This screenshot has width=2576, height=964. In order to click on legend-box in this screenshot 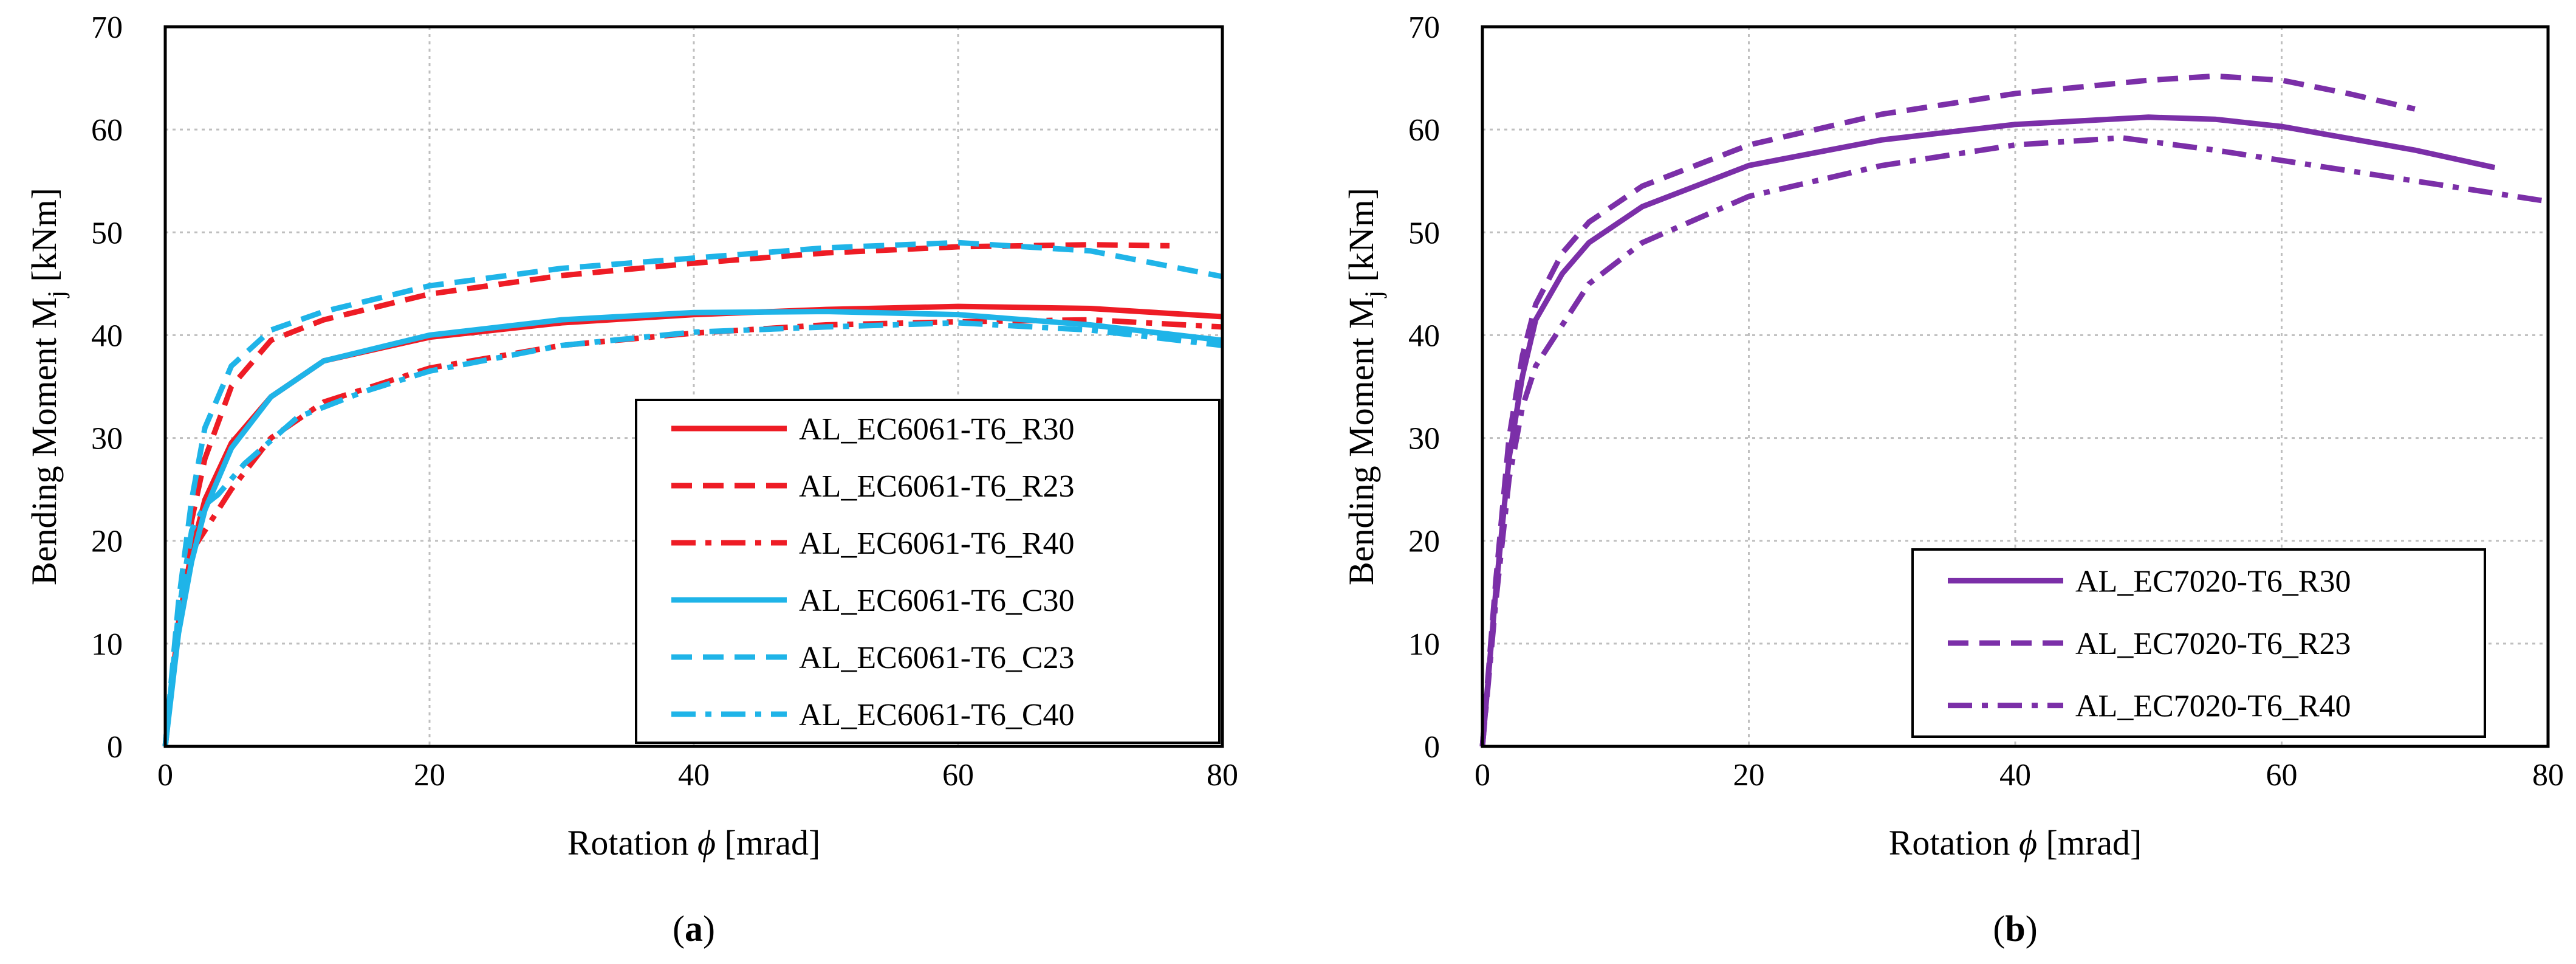, I will do `click(928, 571)`.